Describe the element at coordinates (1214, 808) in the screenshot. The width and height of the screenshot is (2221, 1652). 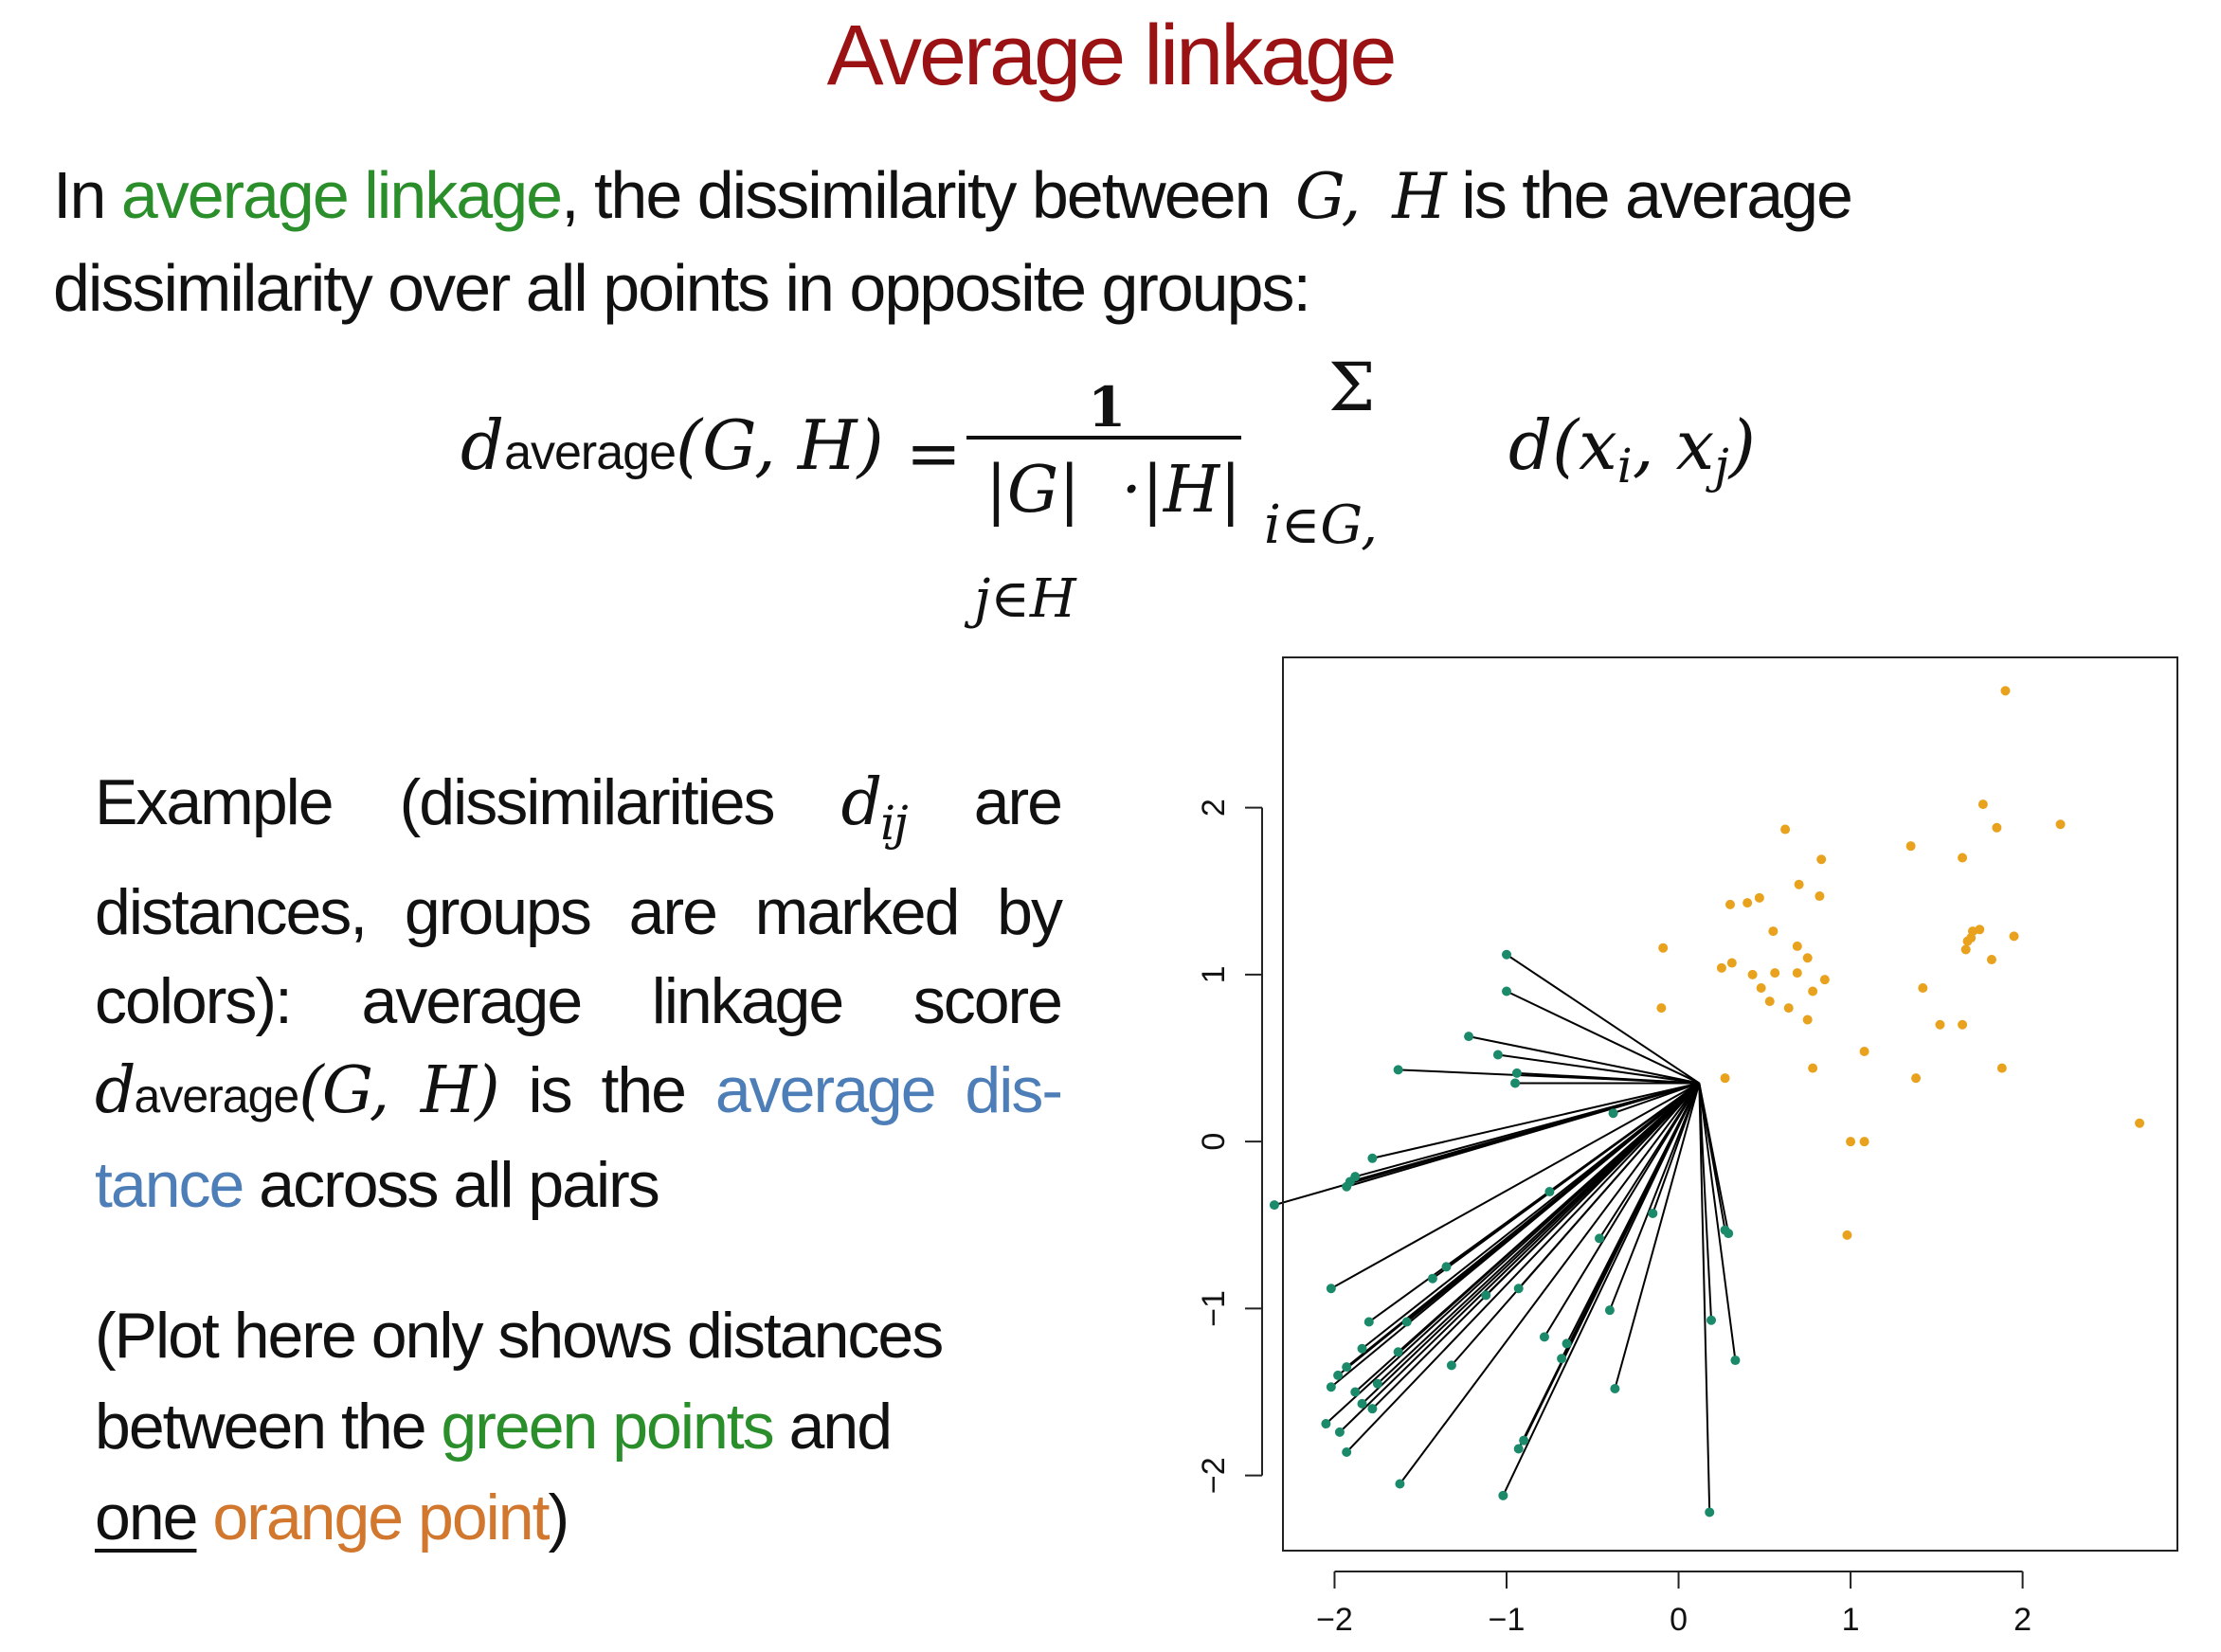
I see `y-tick-label: 2` at that location.